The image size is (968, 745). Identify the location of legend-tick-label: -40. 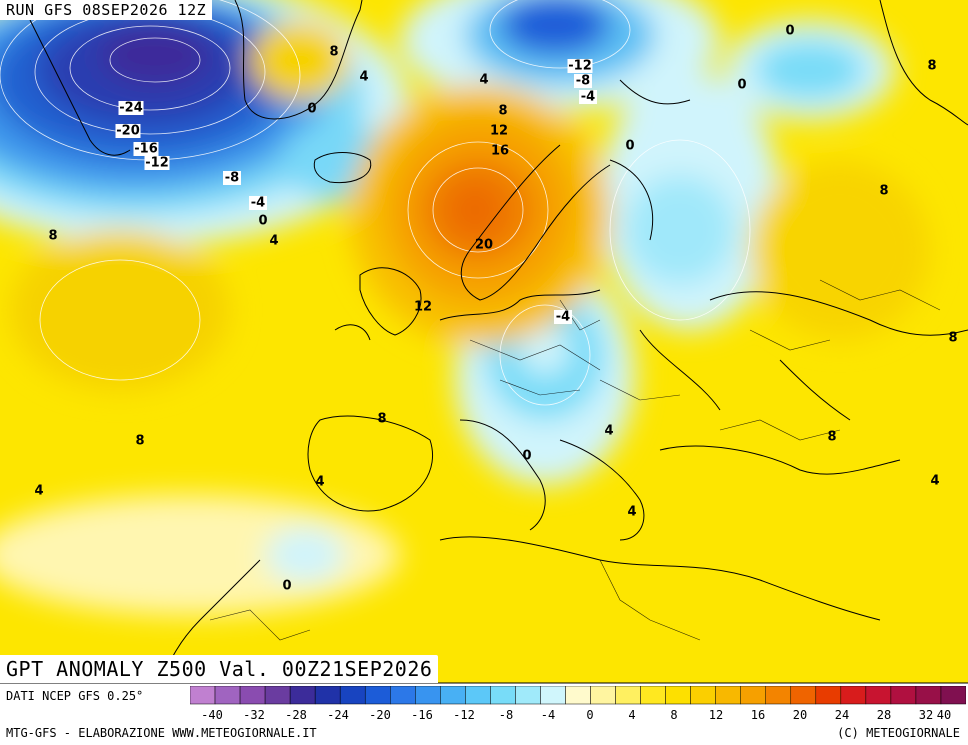
(212, 715).